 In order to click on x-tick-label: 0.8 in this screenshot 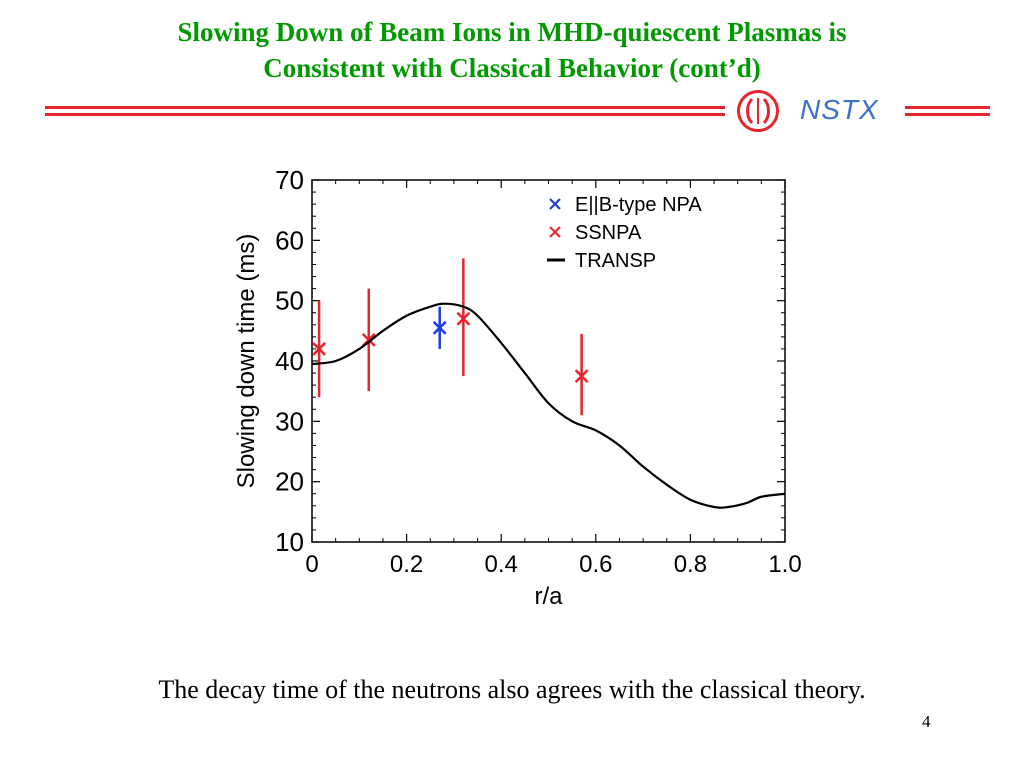, I will do `click(690, 564)`.